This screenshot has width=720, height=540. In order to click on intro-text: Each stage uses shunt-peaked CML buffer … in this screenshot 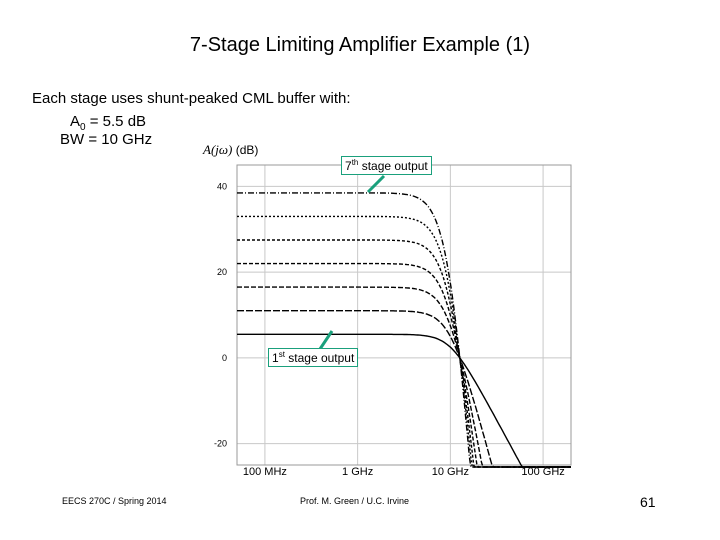, I will do `click(191, 98)`.